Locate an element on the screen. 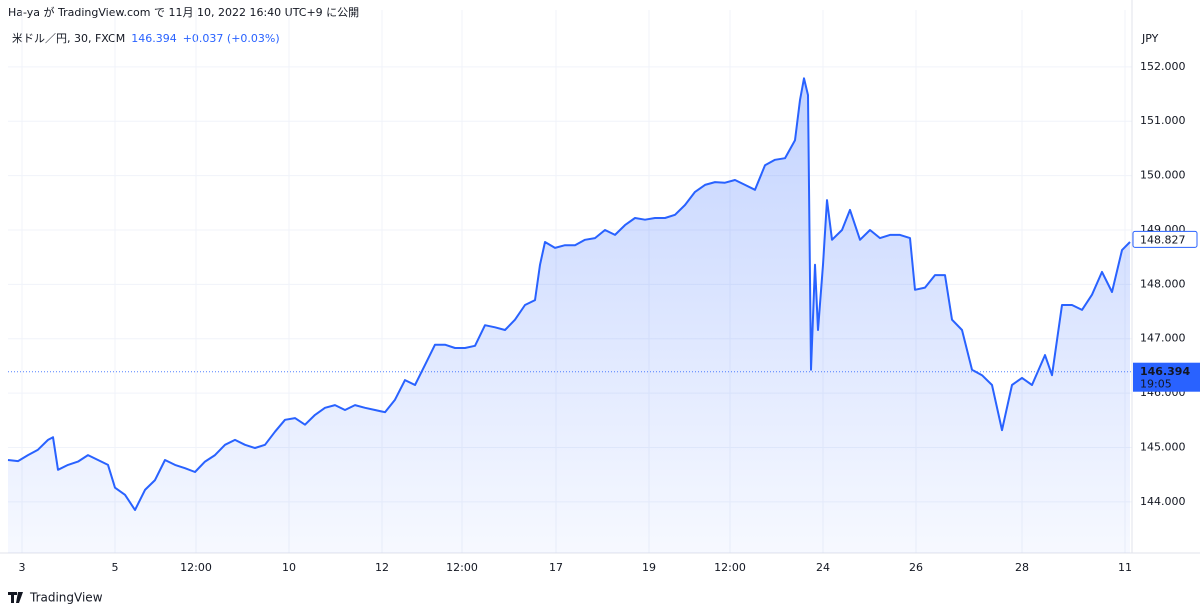 The image size is (1200, 613). legend: 米ドル／円, 30, FXCM 146.394 +0.037 (+0.03%) is located at coordinates (146, 38).